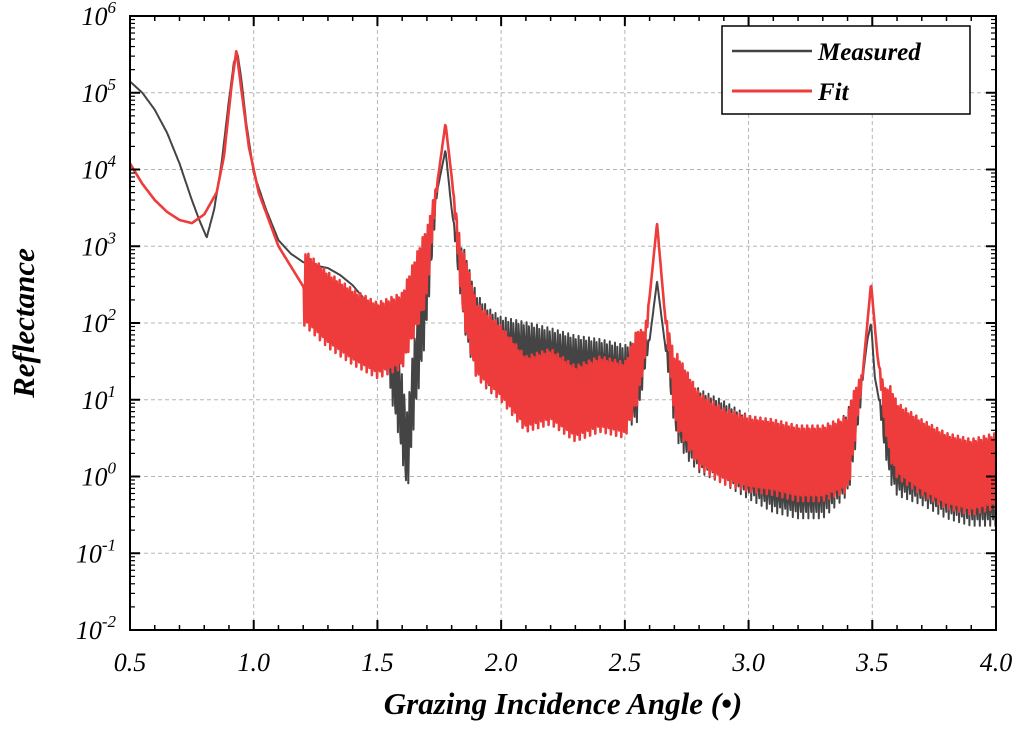  I want to click on y-tick-label: 10¹, so click(99, 398).